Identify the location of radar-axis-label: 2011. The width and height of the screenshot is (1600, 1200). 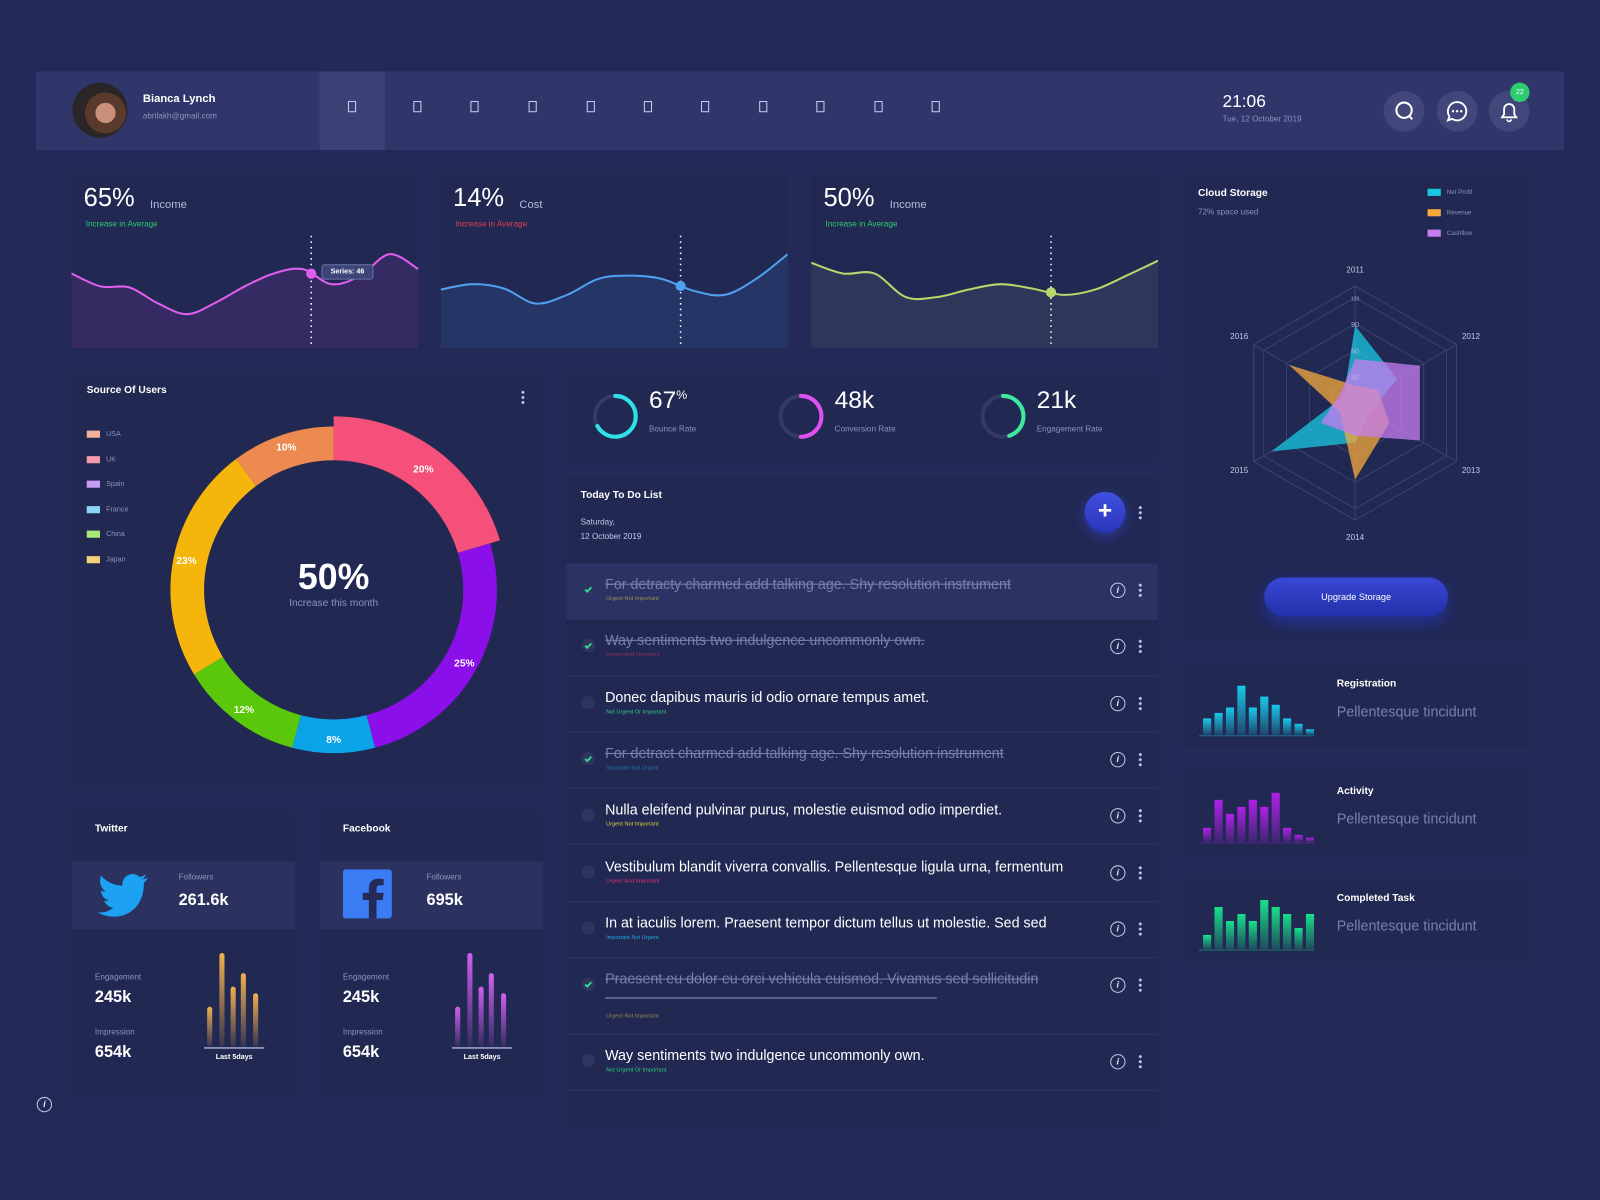
(1355, 269).